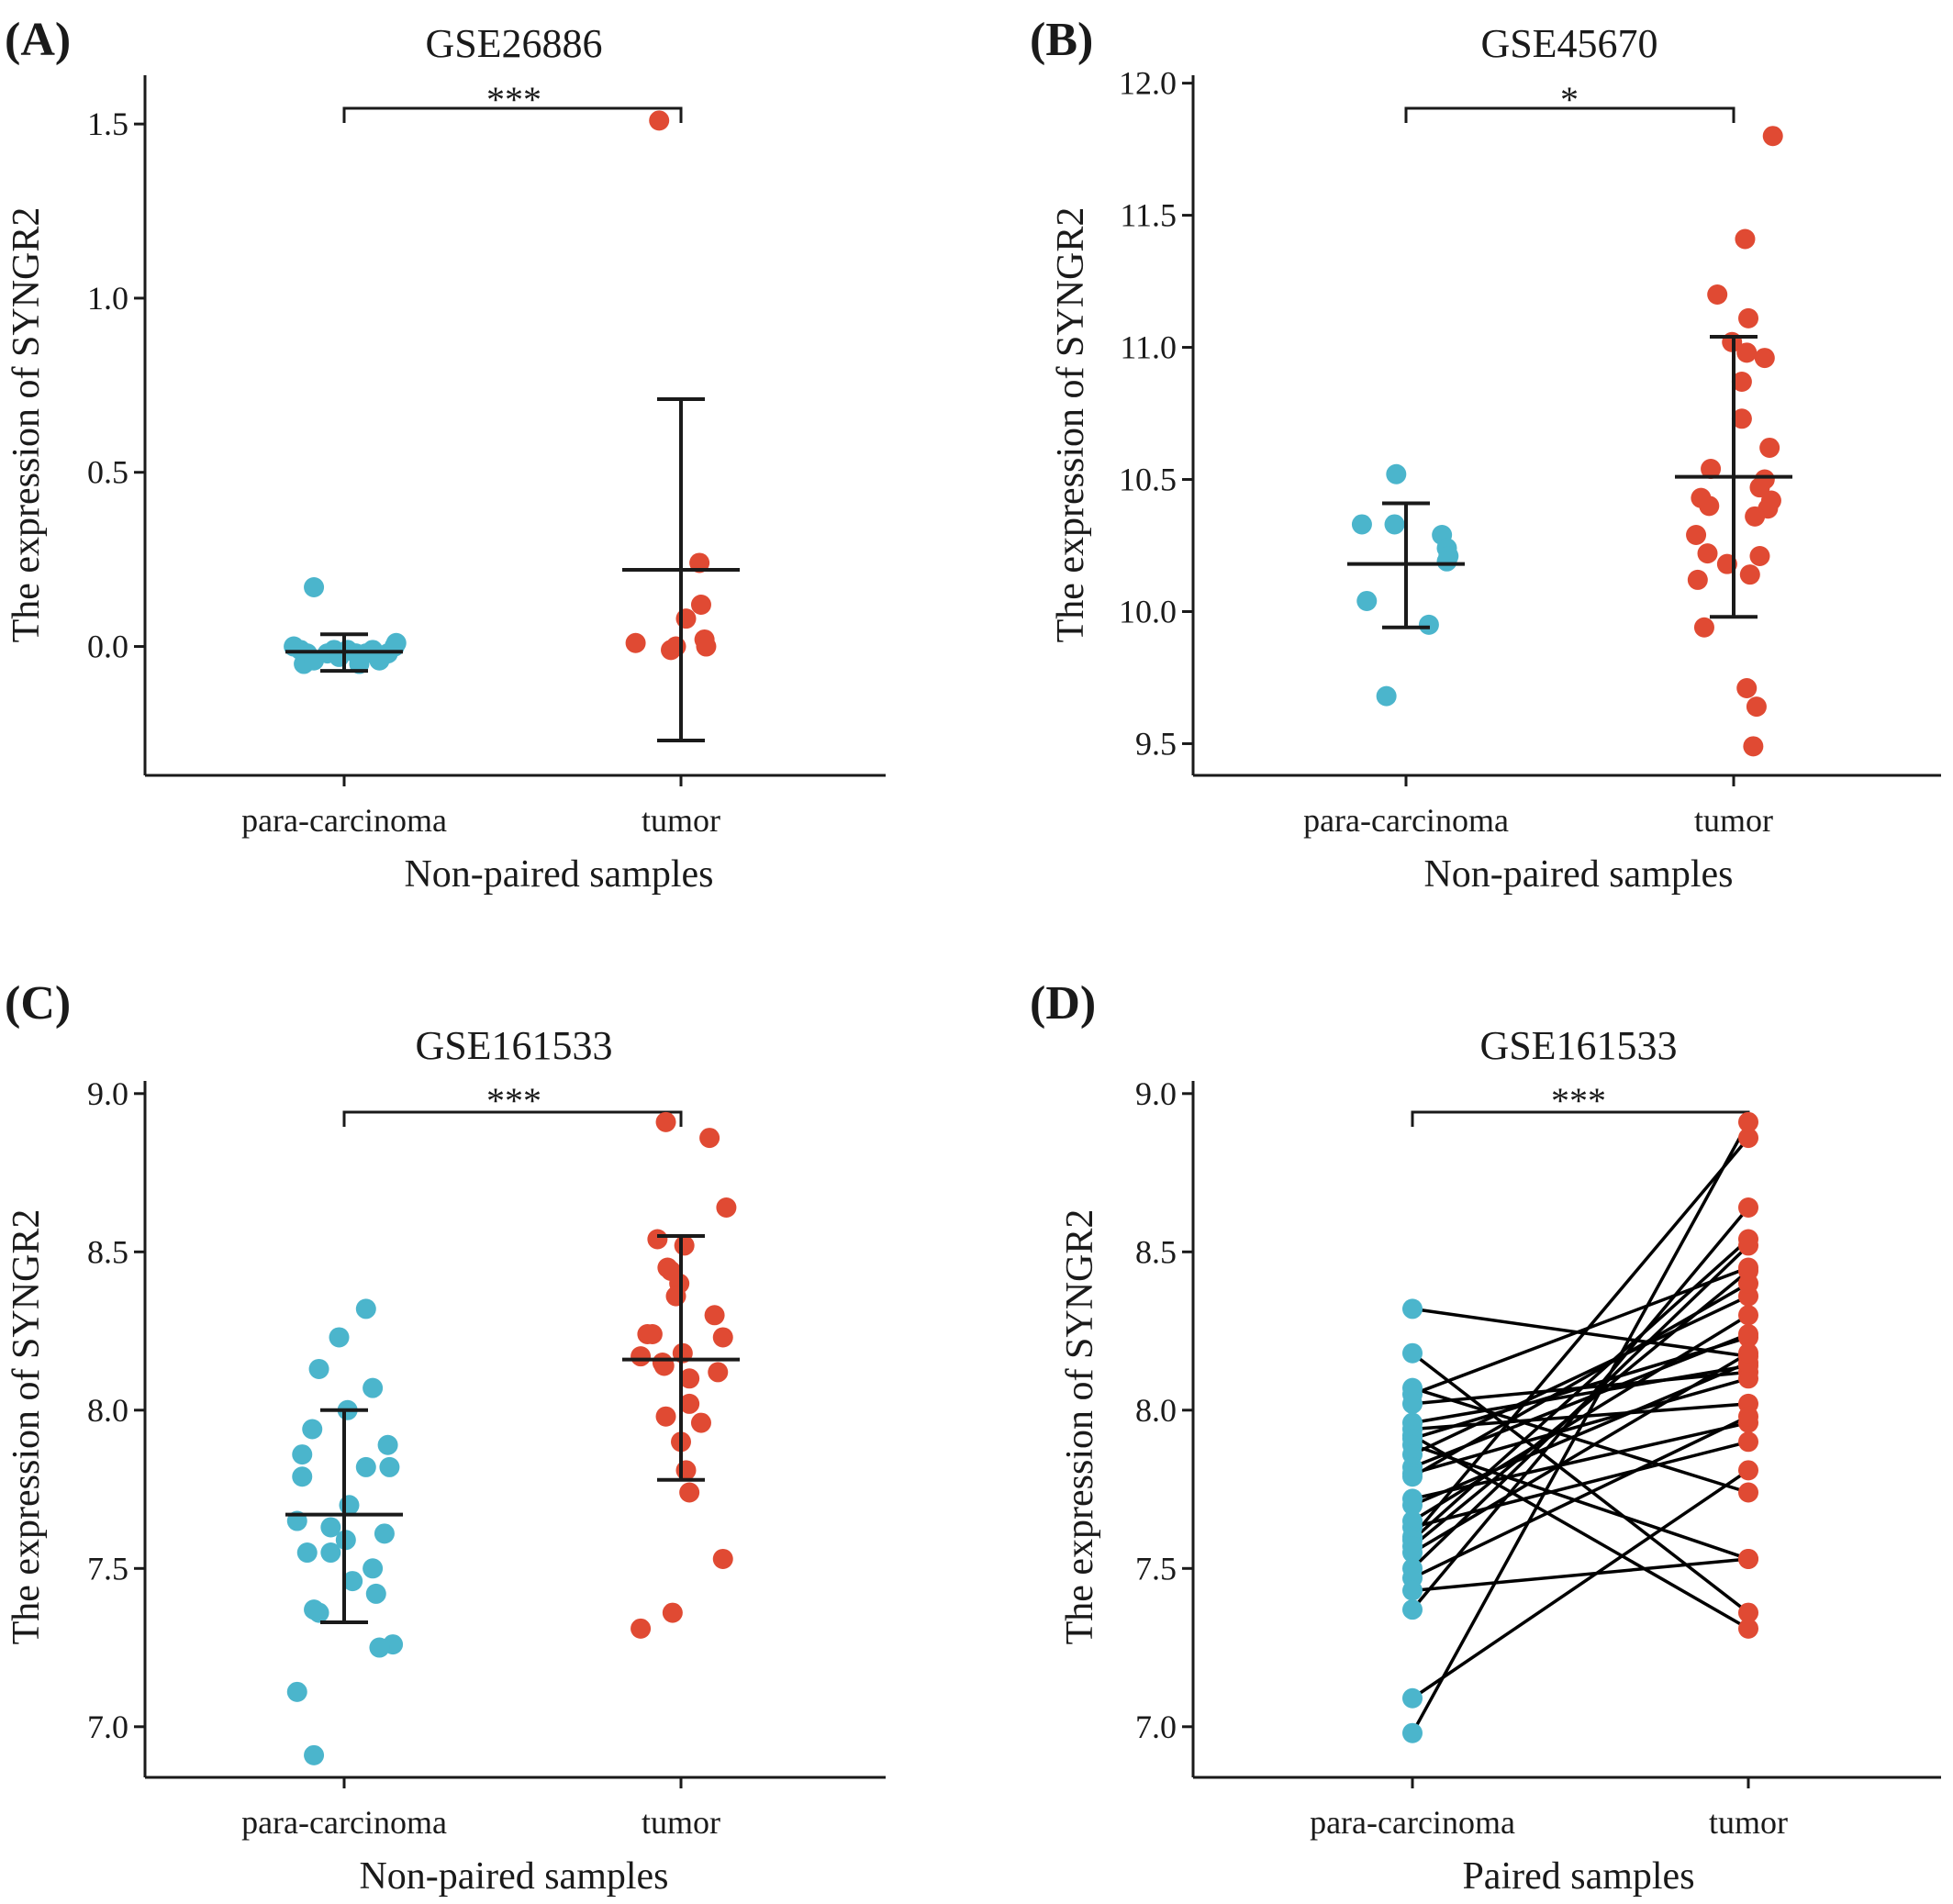  Describe the element at coordinates (681, 1822) in the screenshot. I see `x-category-label-c-tumor: tumor` at that location.